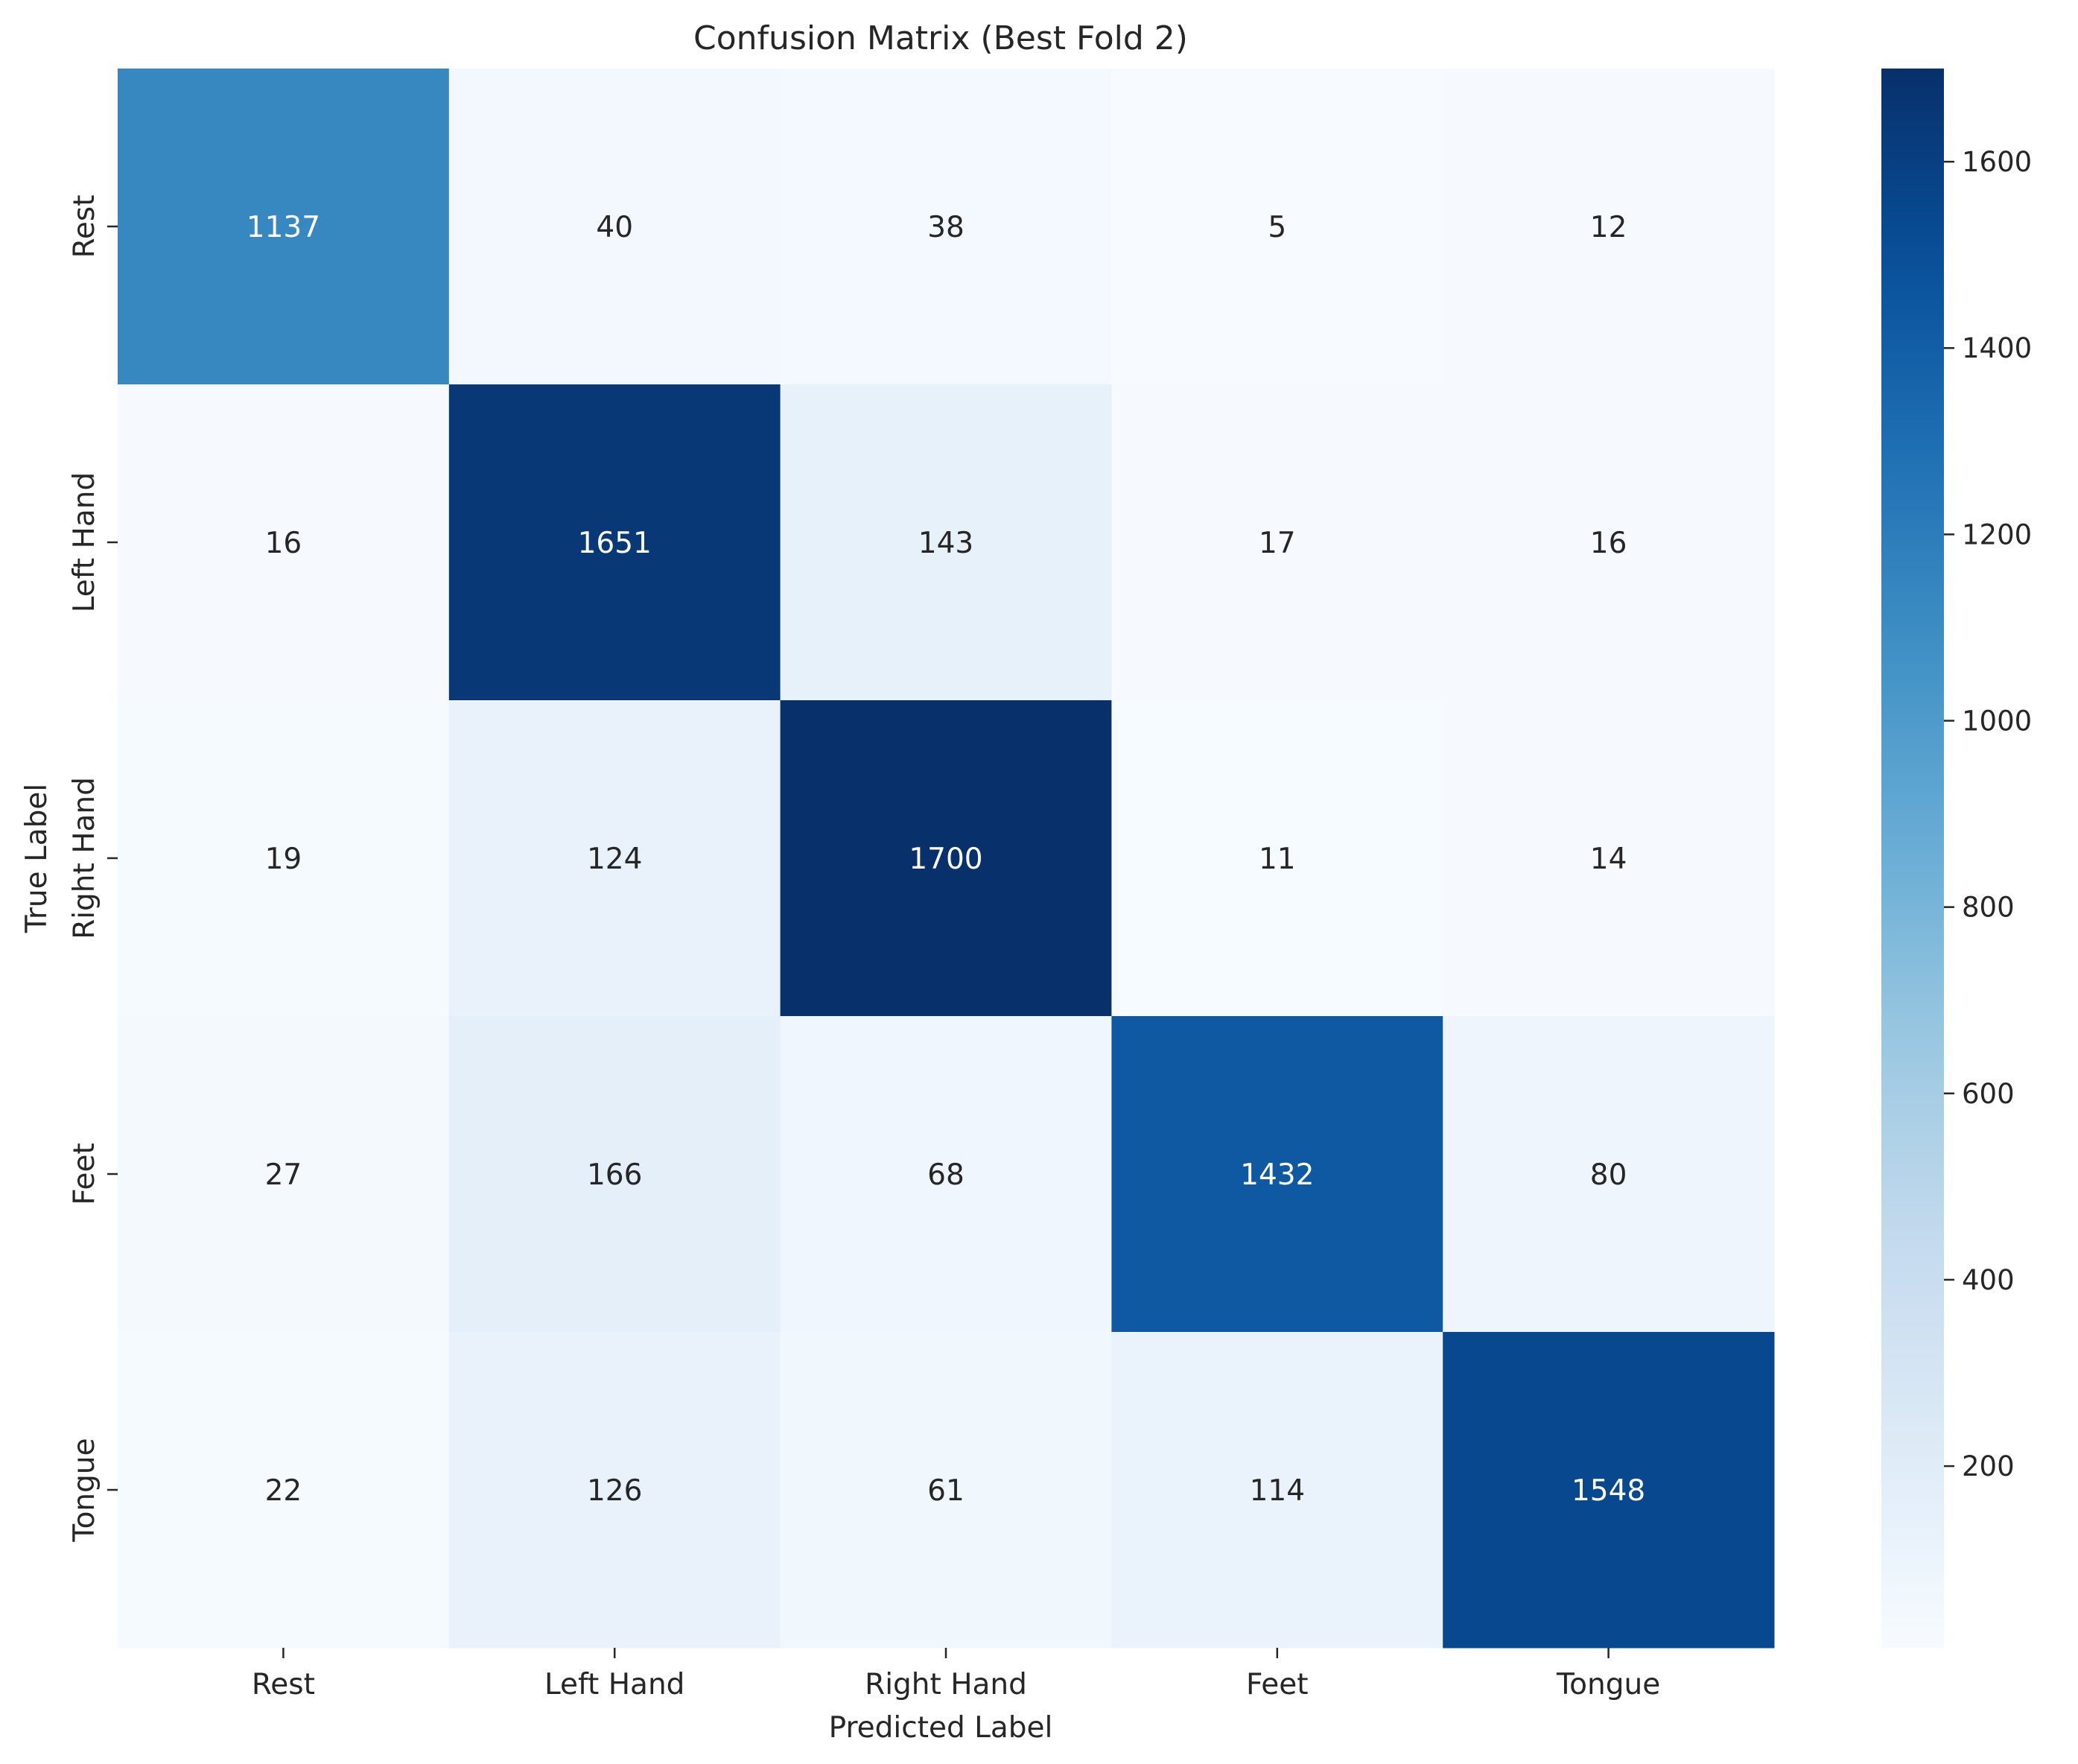 This screenshot has width=2078, height=1764. I want to click on heatmap-cell-r0-c2, so click(946, 227).